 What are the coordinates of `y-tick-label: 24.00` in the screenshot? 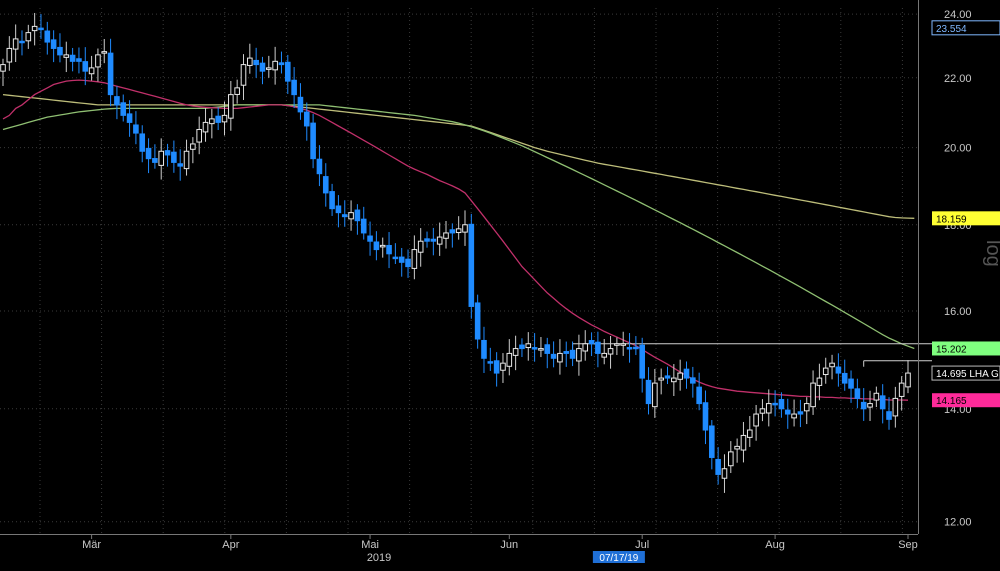 It's located at (958, 15).